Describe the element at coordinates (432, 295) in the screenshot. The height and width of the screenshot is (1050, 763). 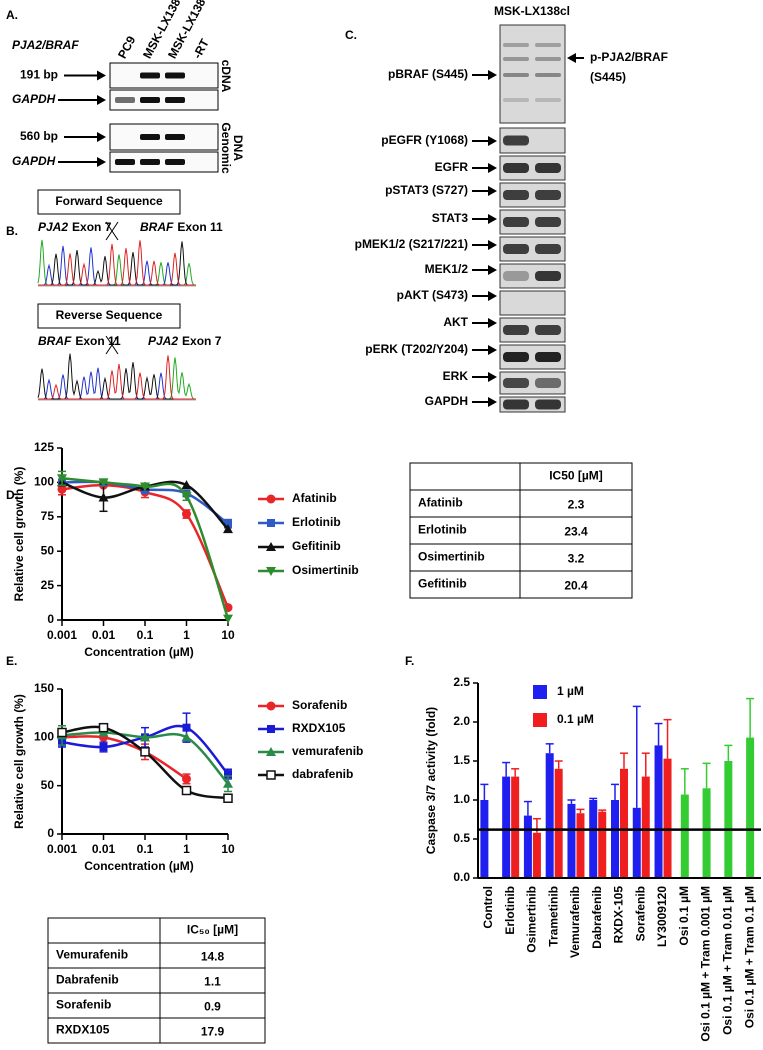
I see `blot-label: pAKT (S473)` at that location.